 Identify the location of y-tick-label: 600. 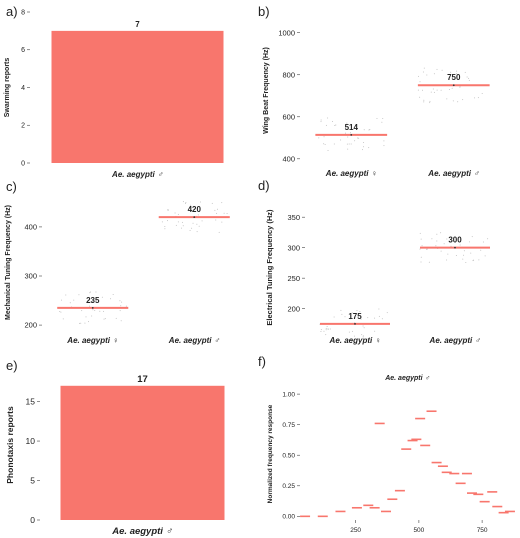
(288, 116).